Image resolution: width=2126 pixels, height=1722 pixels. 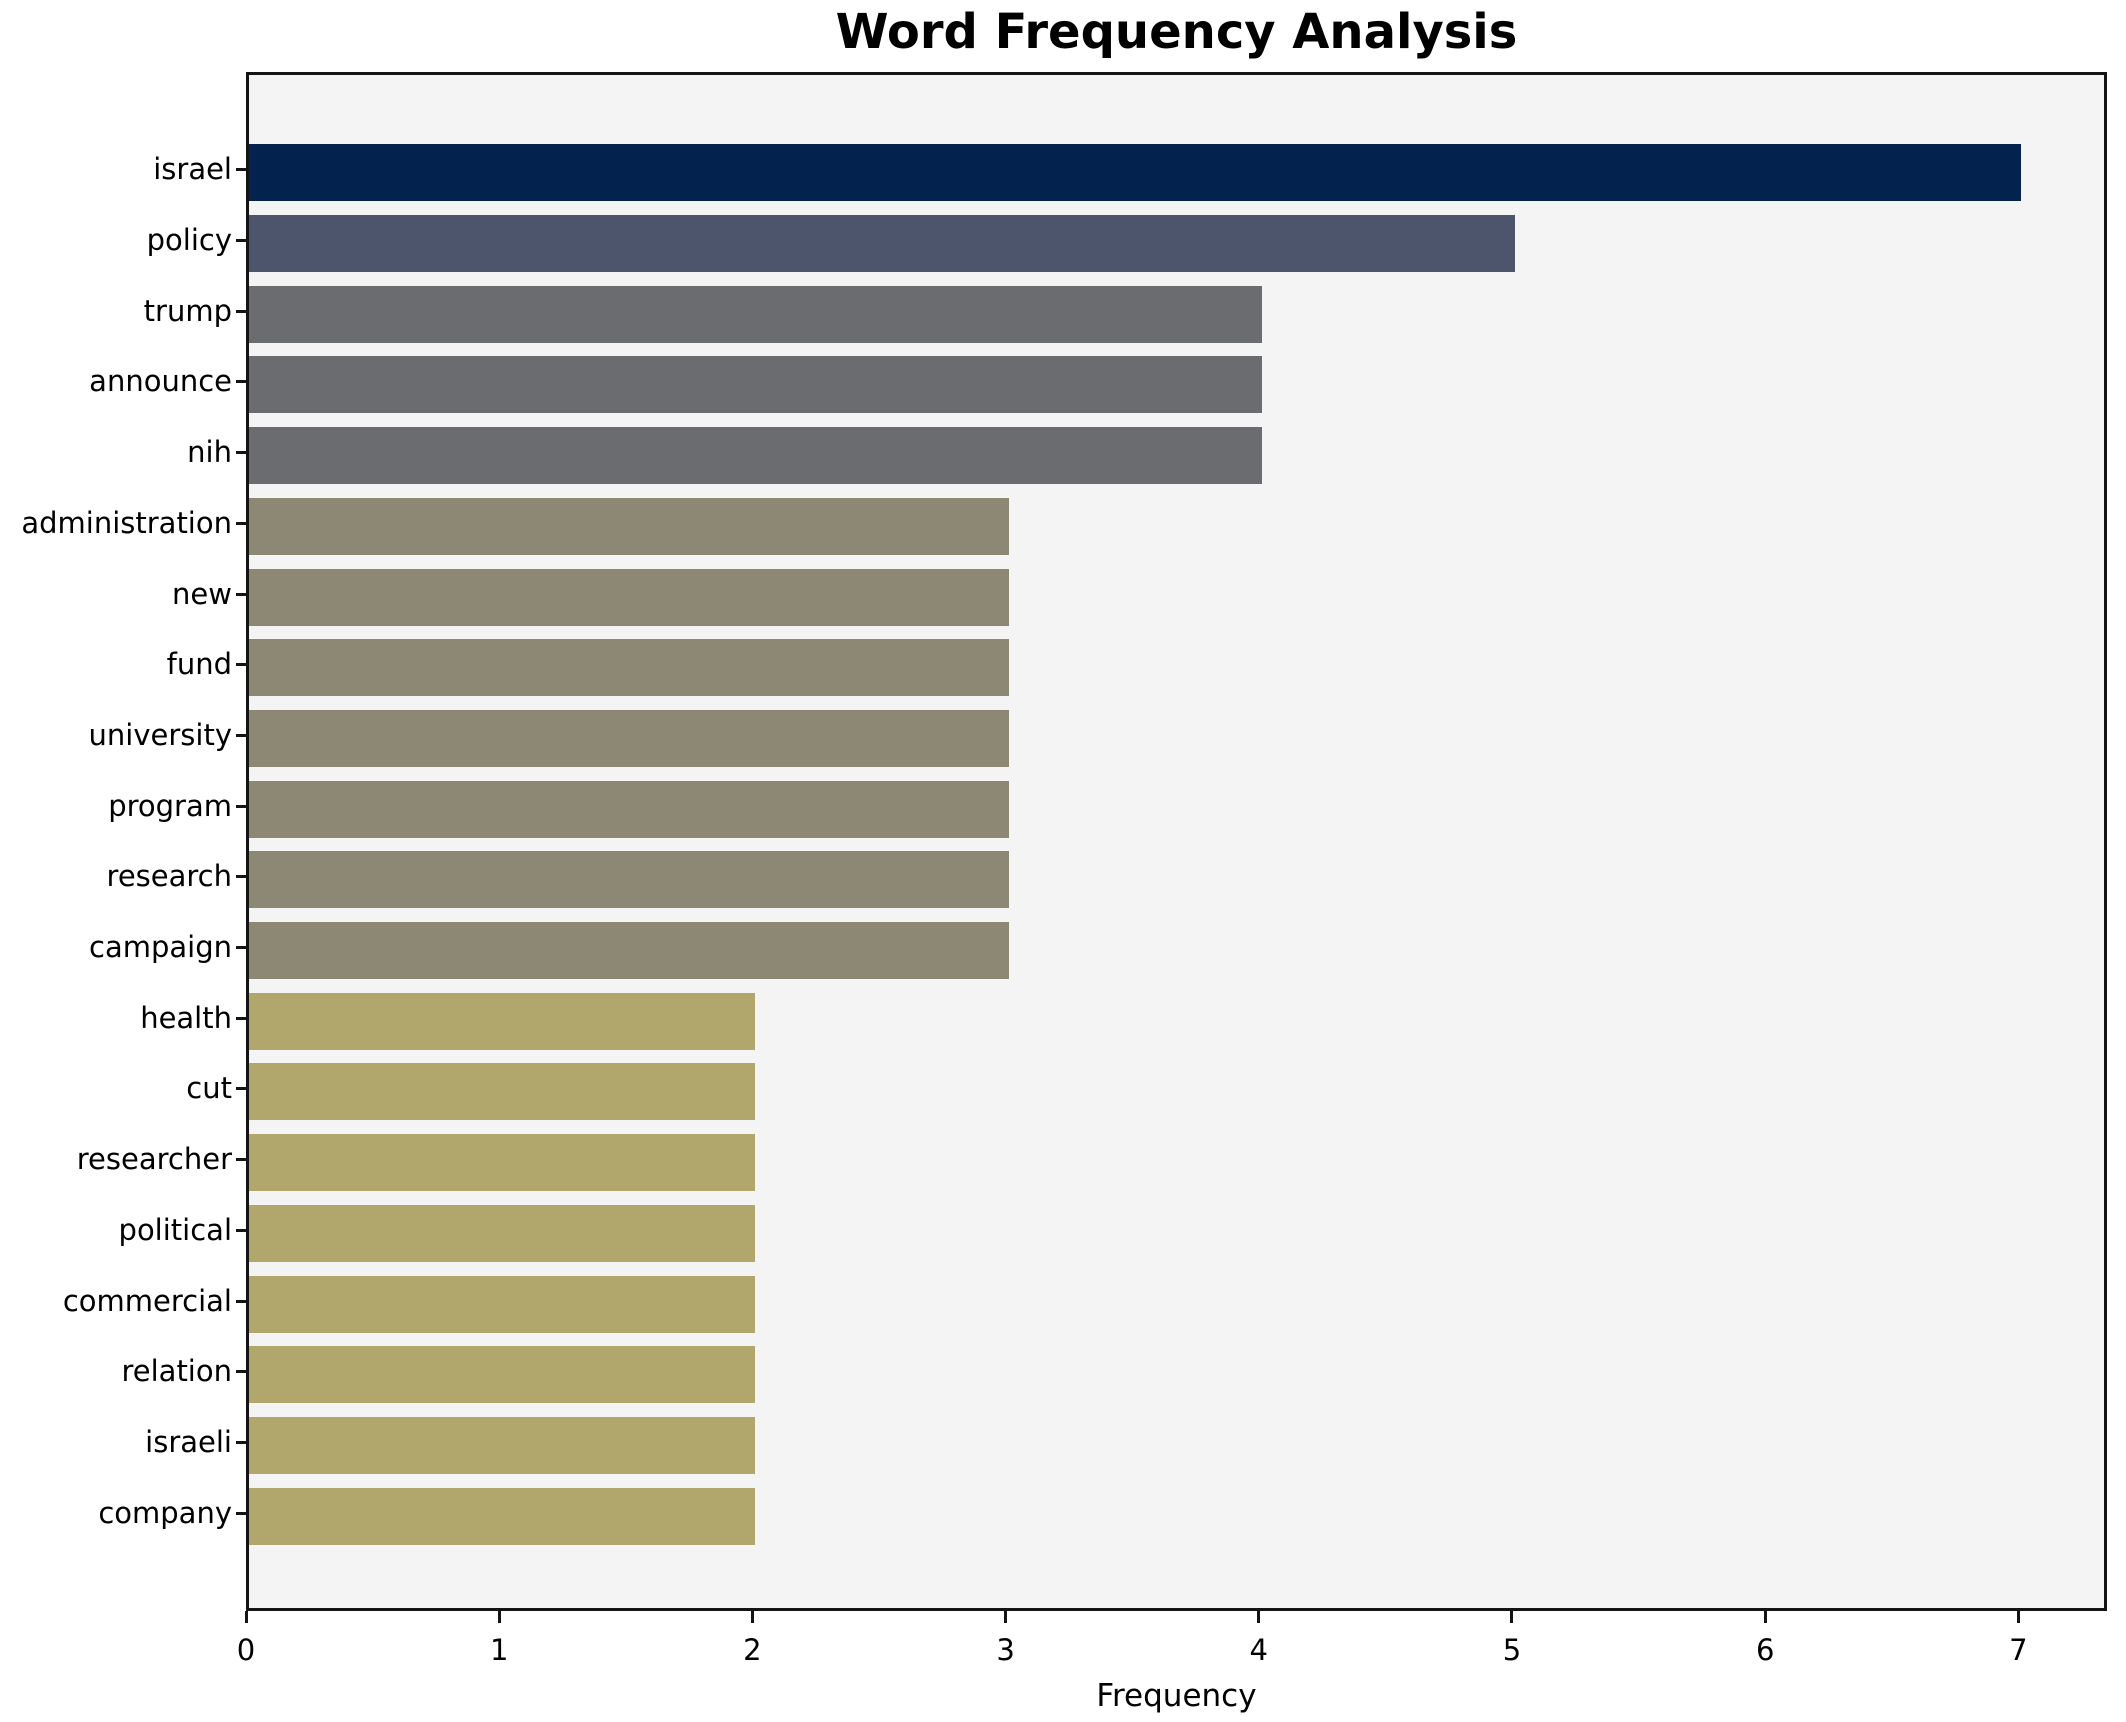 What do you see at coordinates (1176, 1696) in the screenshot?
I see `x-axis-label: Frequency` at bounding box center [1176, 1696].